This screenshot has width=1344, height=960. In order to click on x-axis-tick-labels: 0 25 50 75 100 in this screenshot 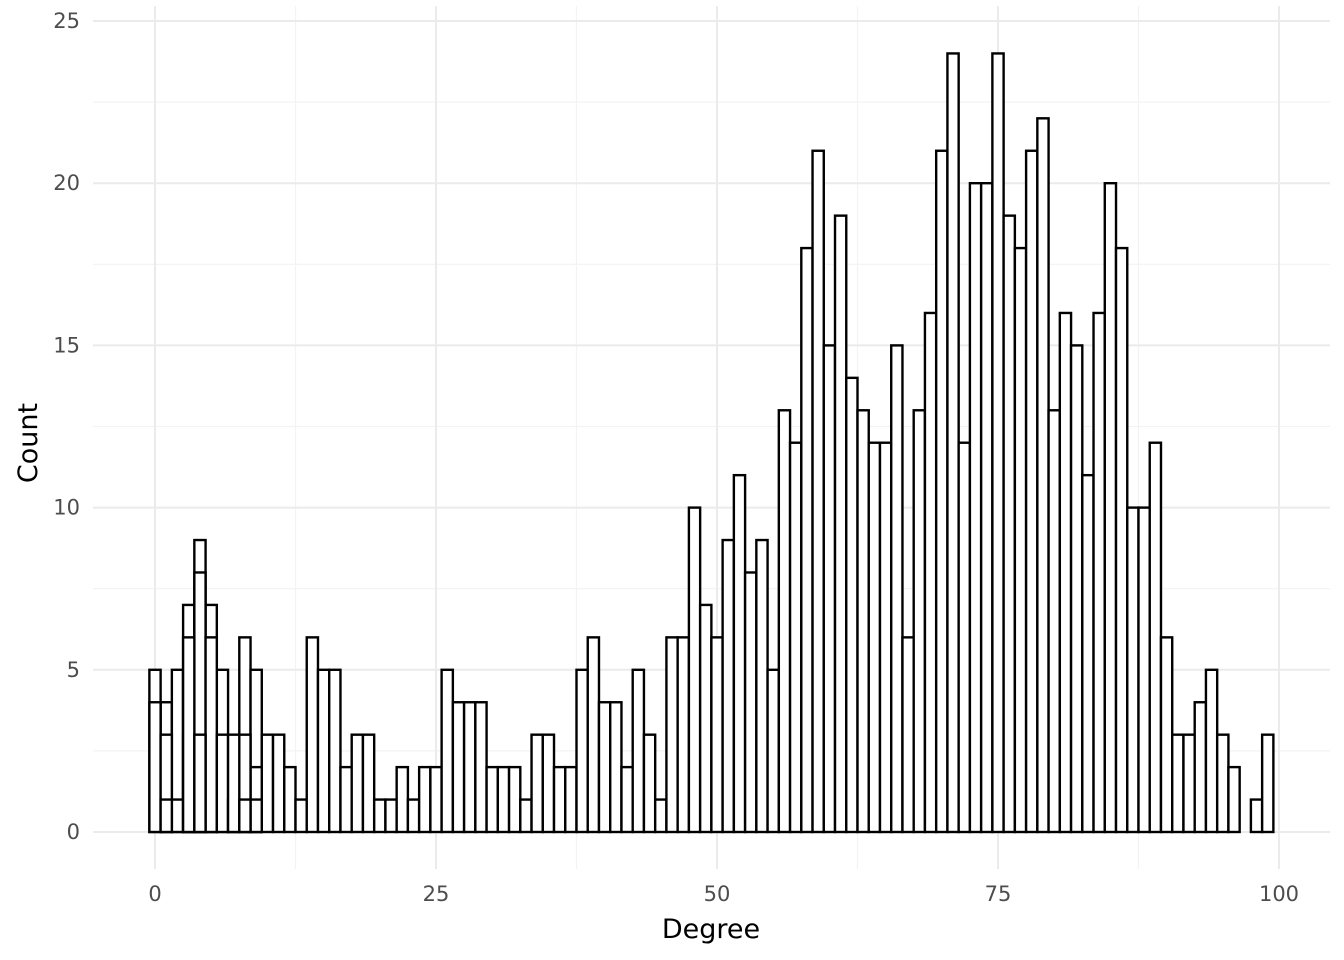, I will do `click(723, 894)`.